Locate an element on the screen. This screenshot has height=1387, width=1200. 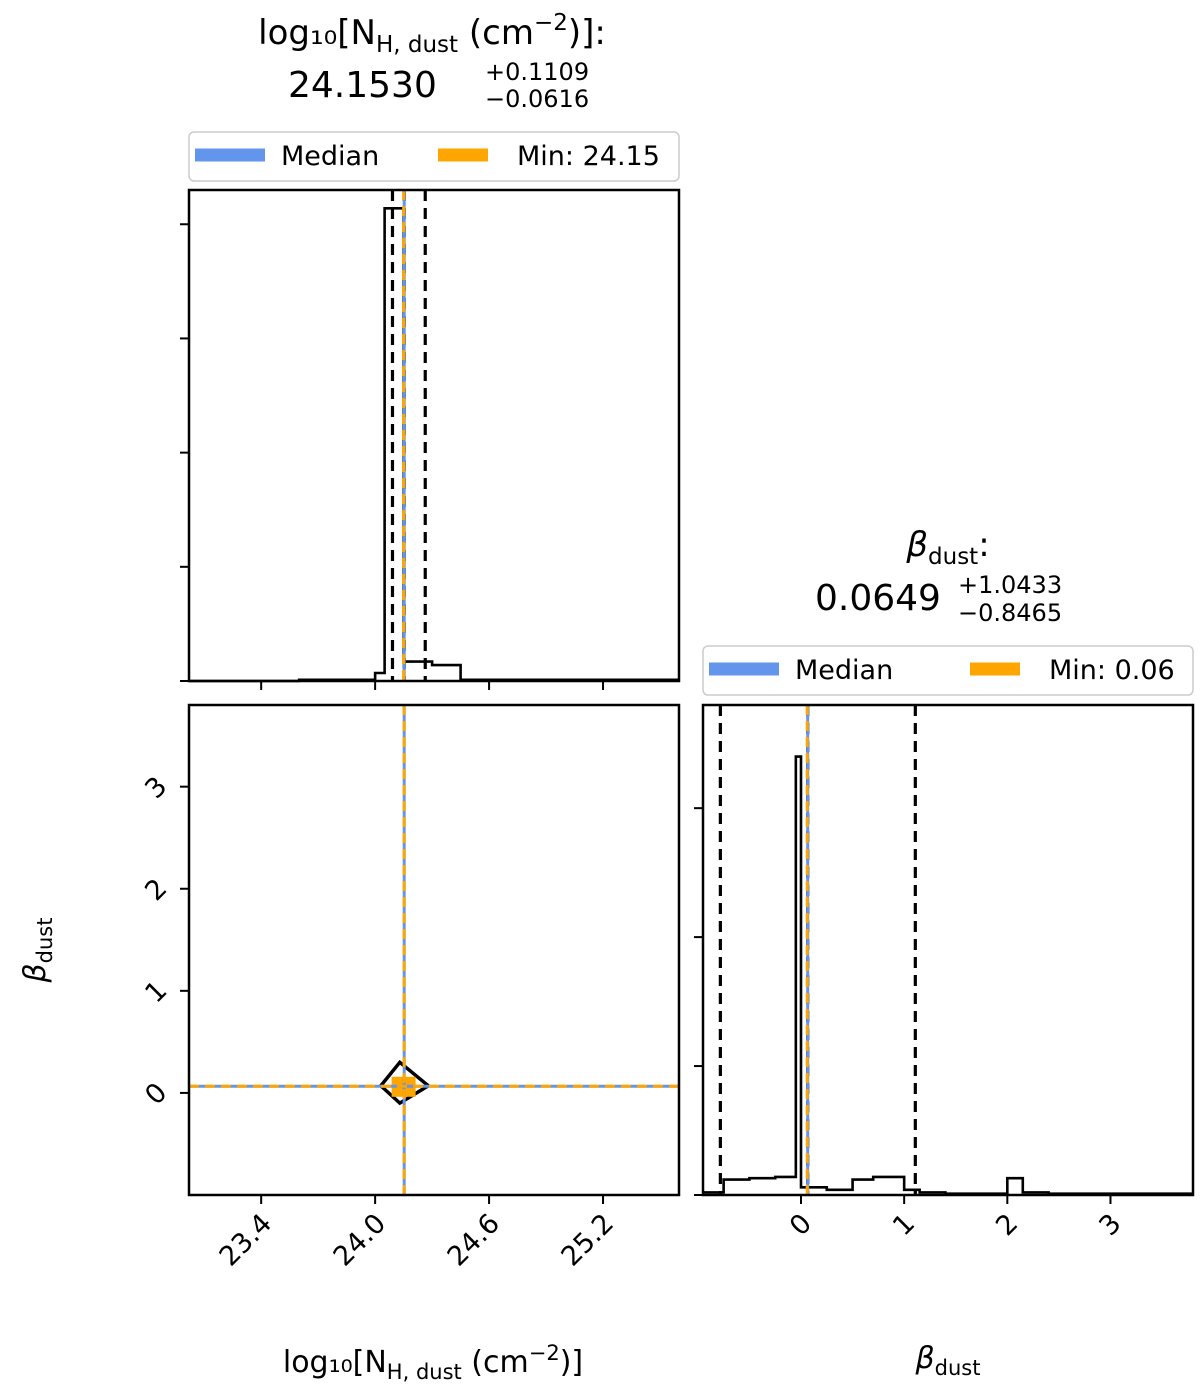
legend-nh: Median Min: 24.15 is located at coordinates (434, 156).